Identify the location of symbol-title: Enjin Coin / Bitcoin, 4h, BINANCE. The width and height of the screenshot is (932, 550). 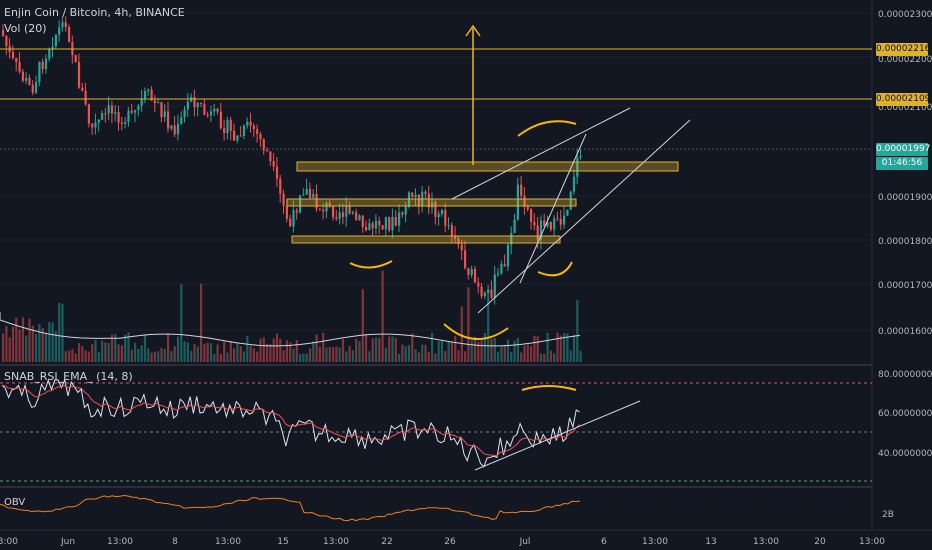
(94, 12).